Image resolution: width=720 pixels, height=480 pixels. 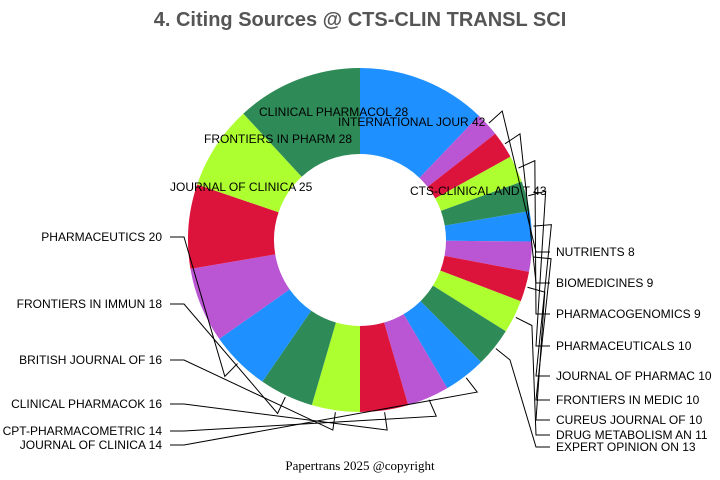 What do you see at coordinates (241, 187) in the screenshot?
I see `slice-label-16: JOURNAL OF CLINICA 25` at bounding box center [241, 187].